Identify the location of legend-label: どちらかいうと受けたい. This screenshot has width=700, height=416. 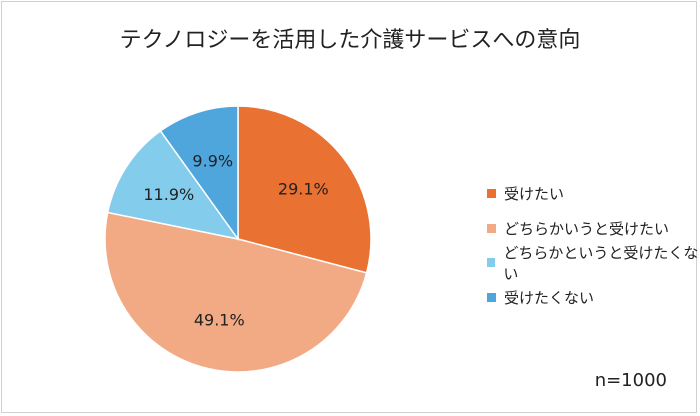
(587, 228).